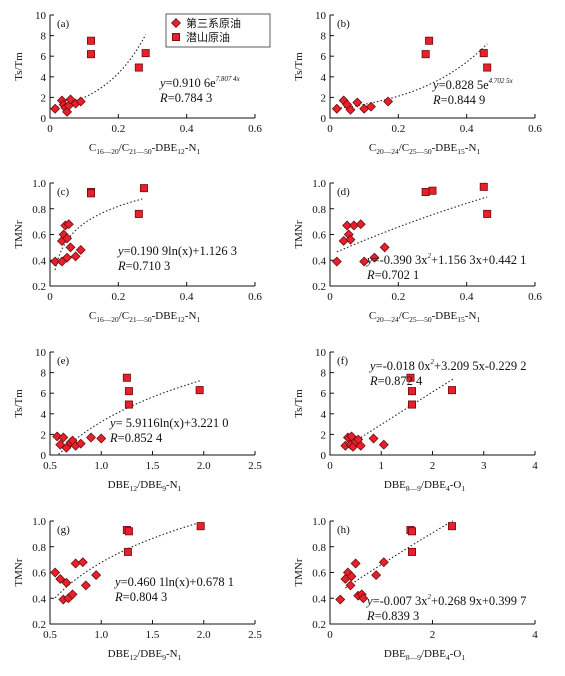 The image size is (565, 676). What do you see at coordinates (153, 635) in the screenshot?
I see `x-tick-label: 1.5` at bounding box center [153, 635].